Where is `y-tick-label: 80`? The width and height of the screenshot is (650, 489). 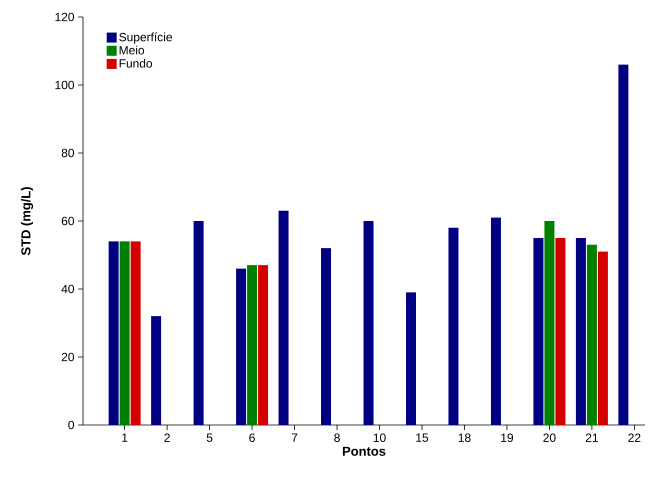
y-tick-label: 80 is located at coordinates (68, 153).